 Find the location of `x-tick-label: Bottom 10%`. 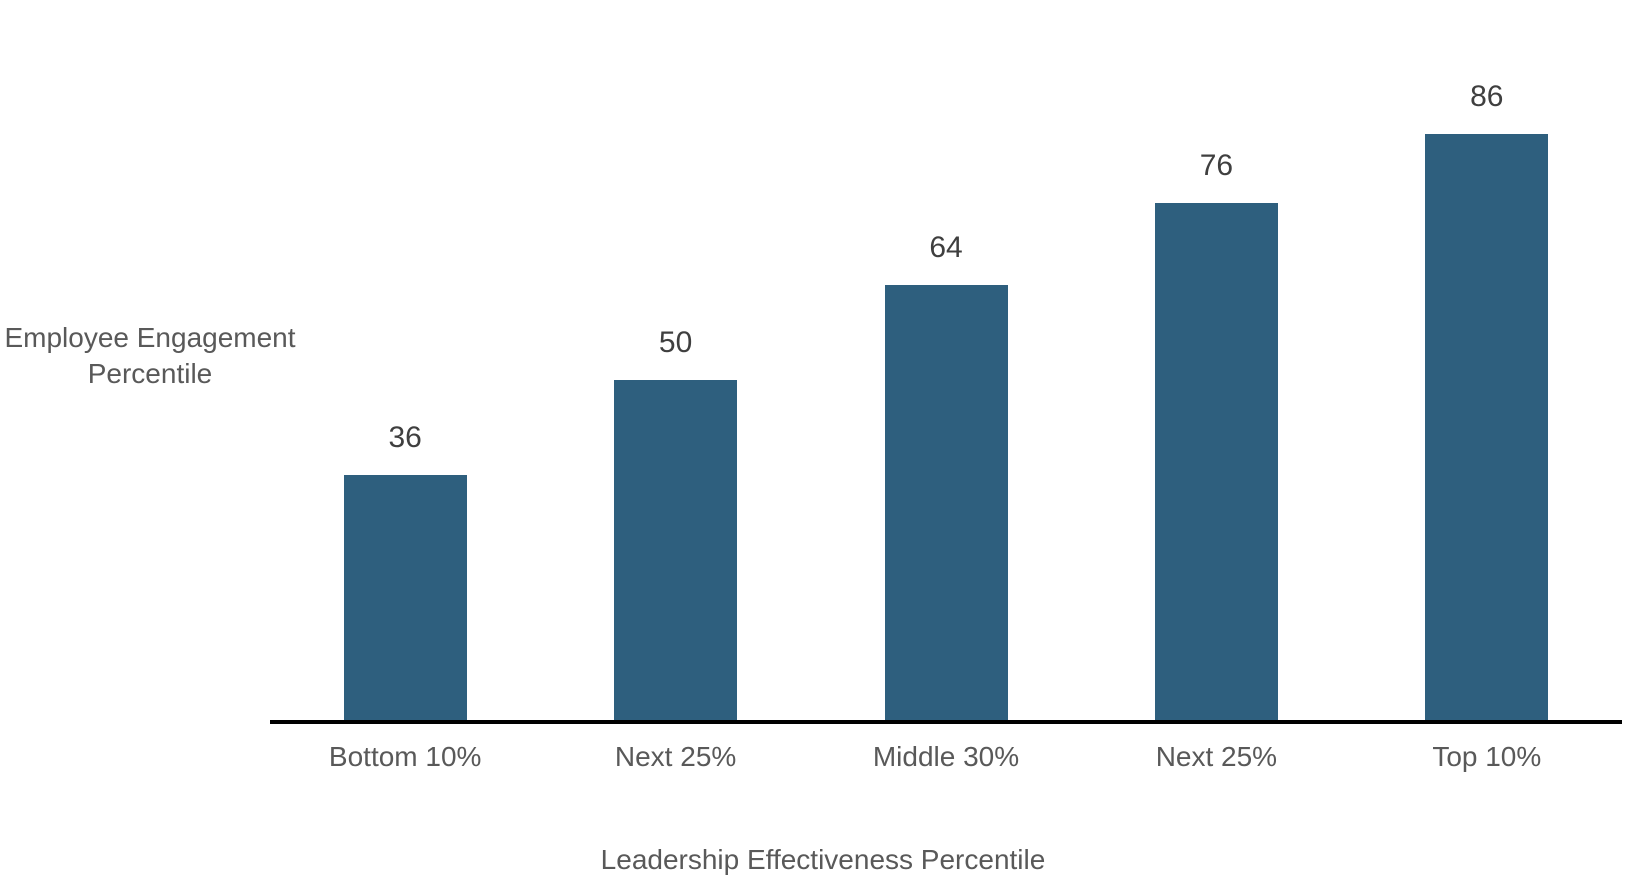

x-tick-label: Bottom 10% is located at coordinates (405, 756).